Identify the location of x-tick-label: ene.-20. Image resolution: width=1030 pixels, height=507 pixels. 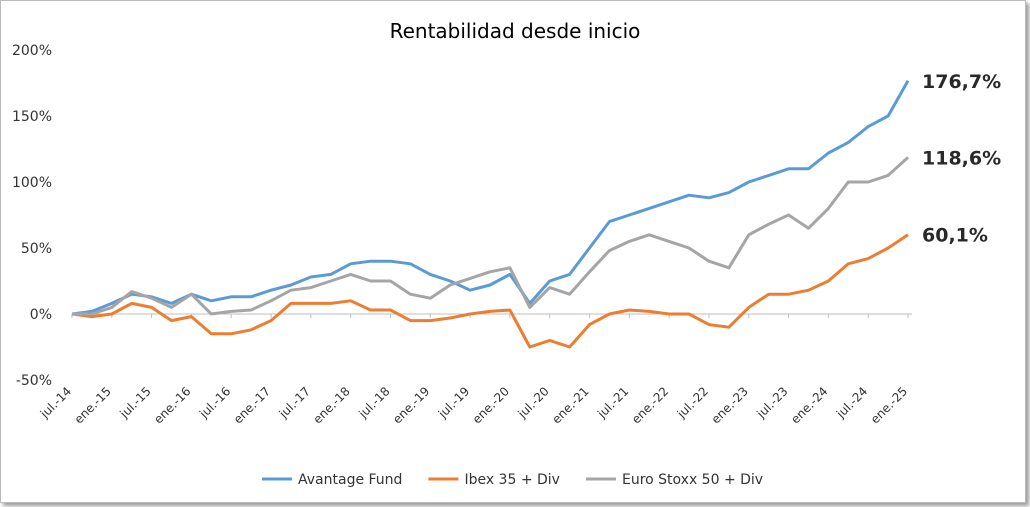
(491, 405).